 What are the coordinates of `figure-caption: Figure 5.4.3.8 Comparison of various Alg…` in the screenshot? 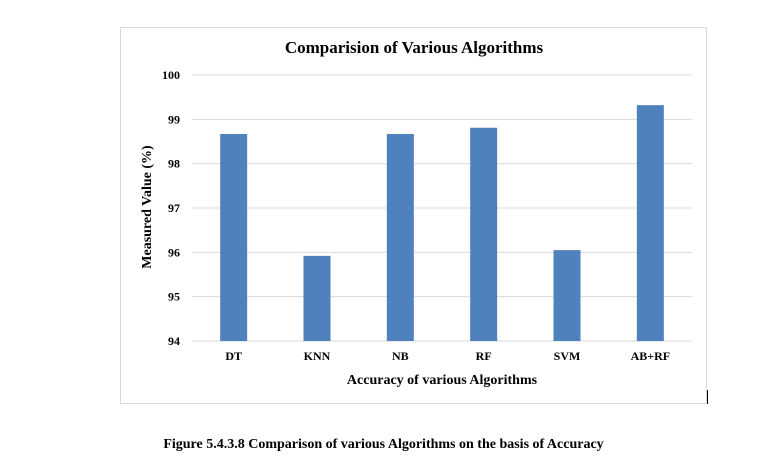 It's located at (383, 444).